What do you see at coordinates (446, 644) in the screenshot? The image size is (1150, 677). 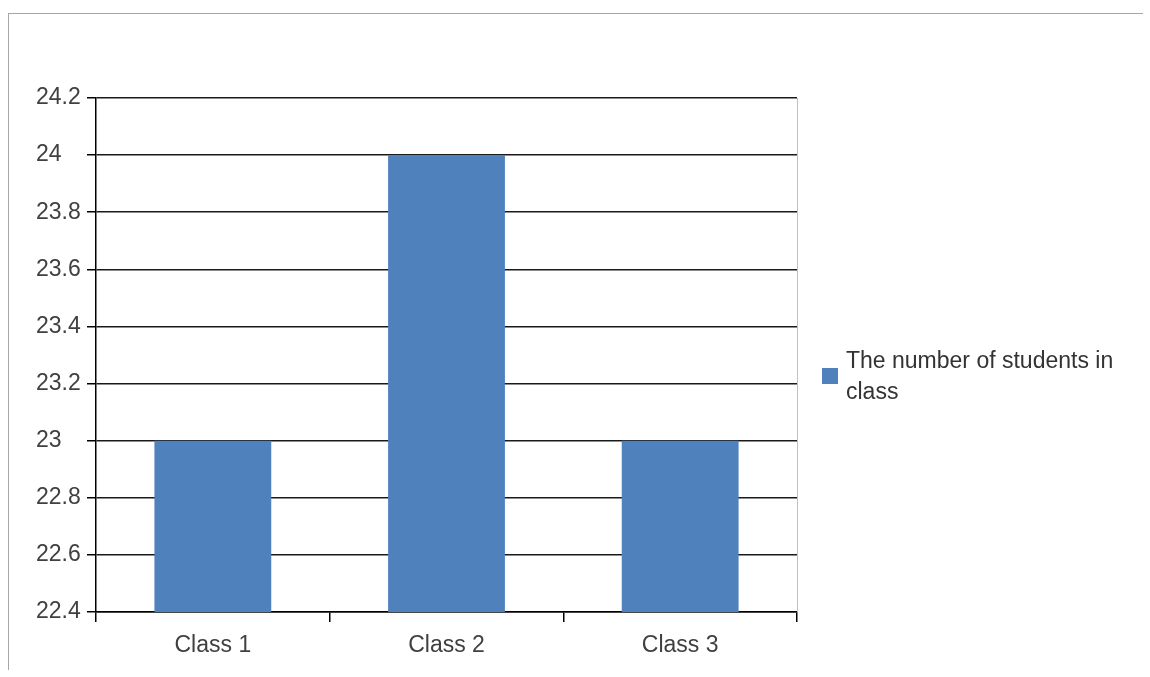 I see `x-tick-label: Class 2` at bounding box center [446, 644].